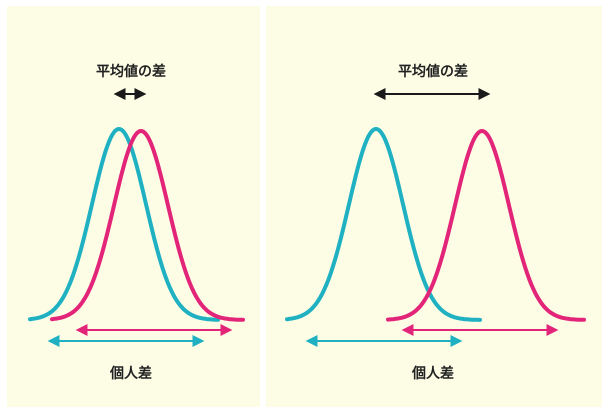  What do you see at coordinates (131, 71) in the screenshot?
I see `left-mean-diff-label: 平均値の差` at bounding box center [131, 71].